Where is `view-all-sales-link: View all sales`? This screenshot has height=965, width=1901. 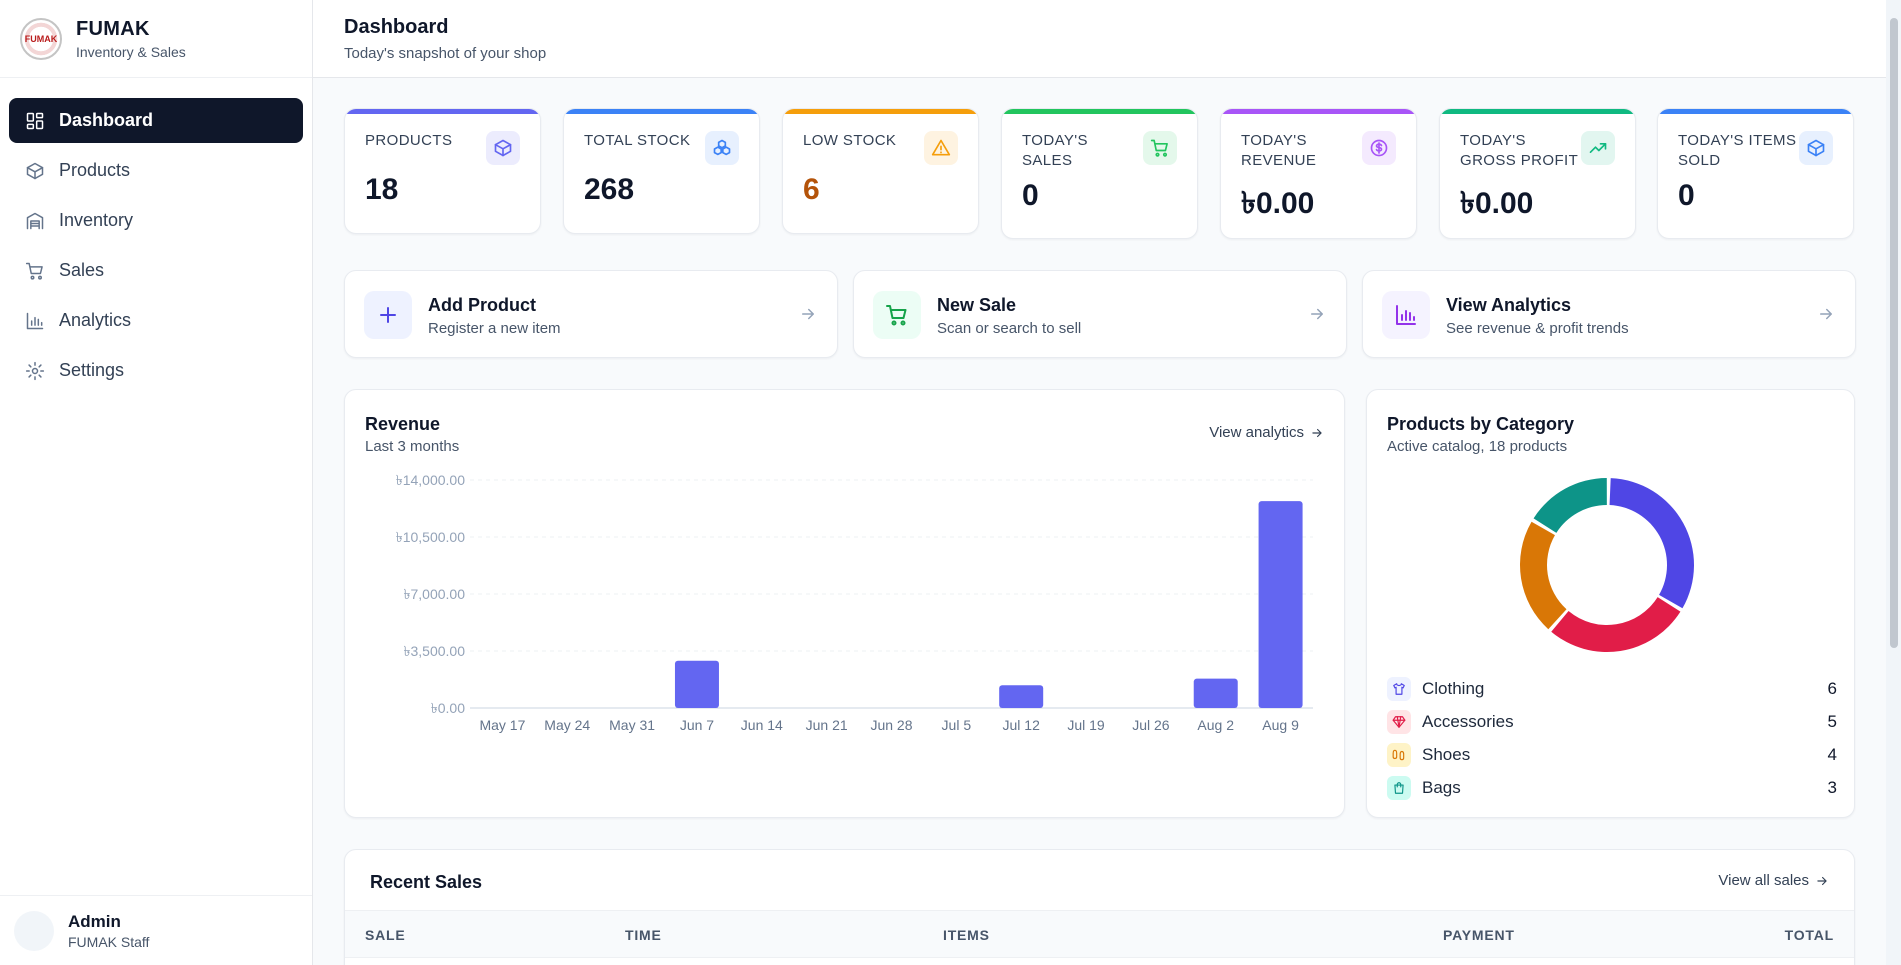
view-all-sales-link: View all sales is located at coordinates (1773, 880).